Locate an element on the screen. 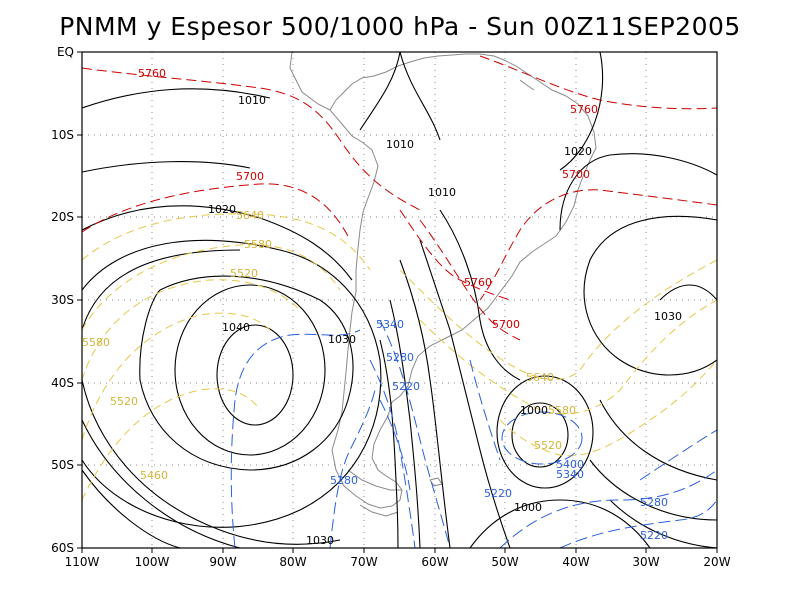  lat-tick-label: EQ is located at coordinates (65, 52).